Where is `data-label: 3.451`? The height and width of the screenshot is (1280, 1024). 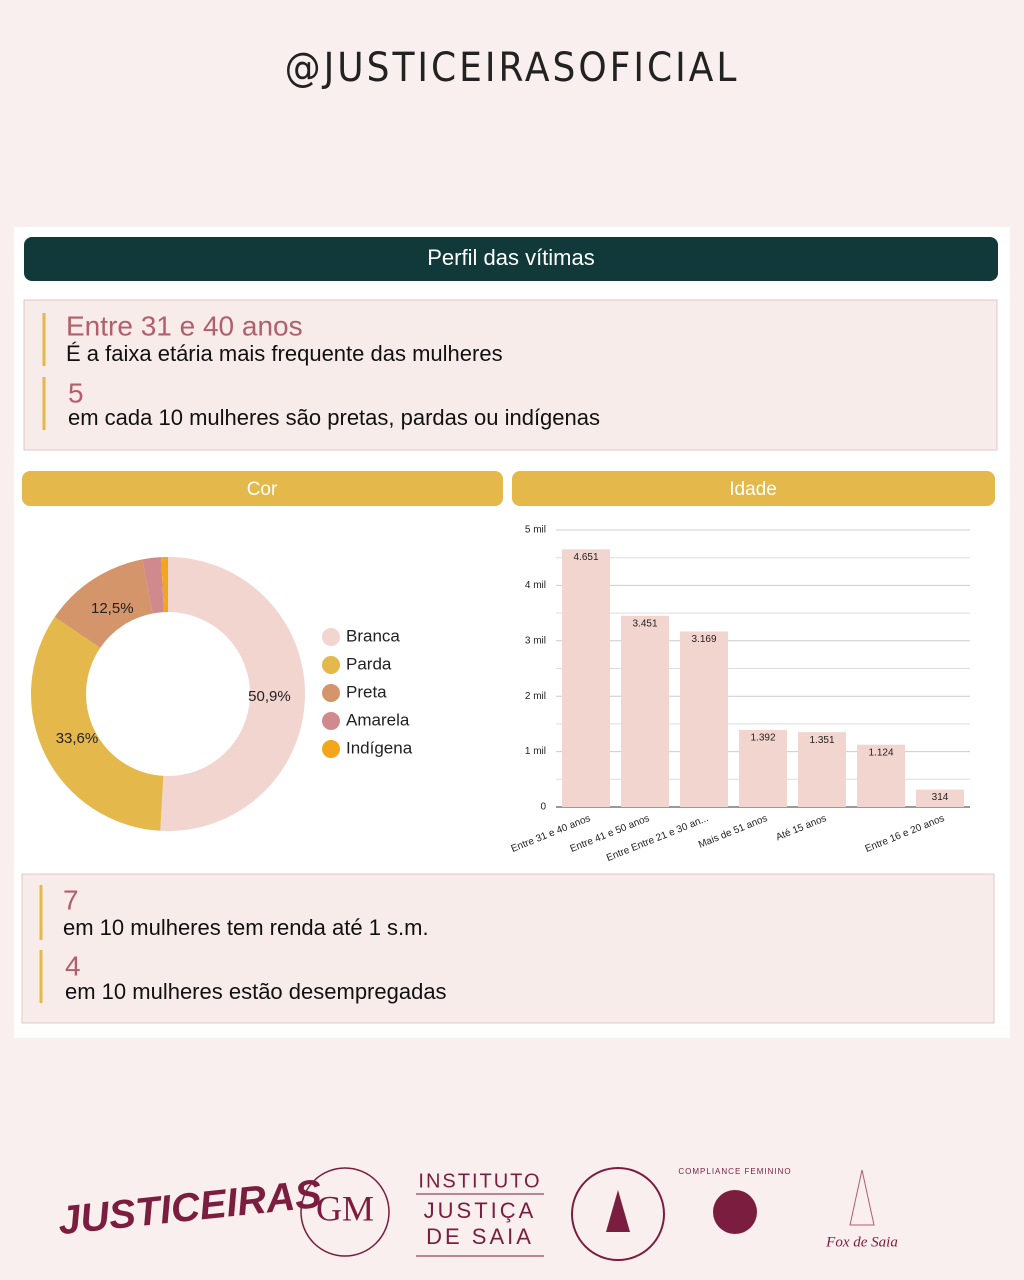 data-label: 3.451 is located at coordinates (644, 623).